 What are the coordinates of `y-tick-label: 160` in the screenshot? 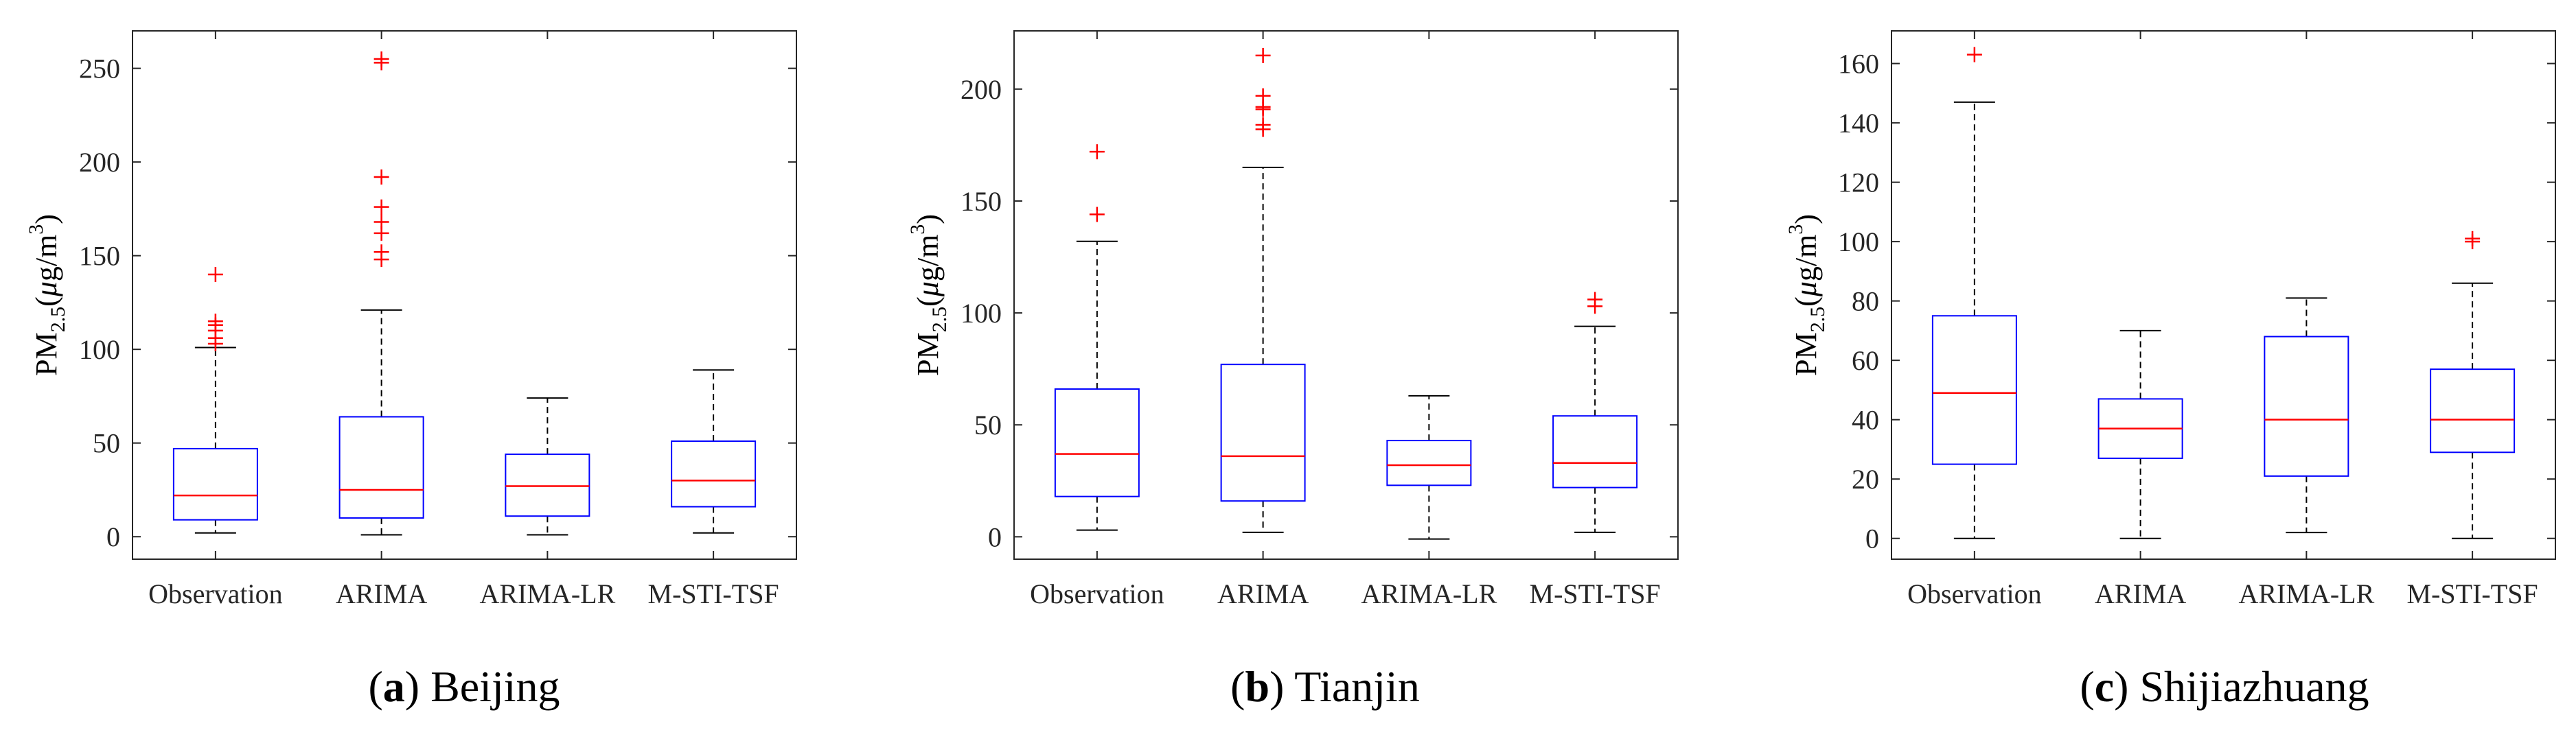 It's located at (1858, 64).